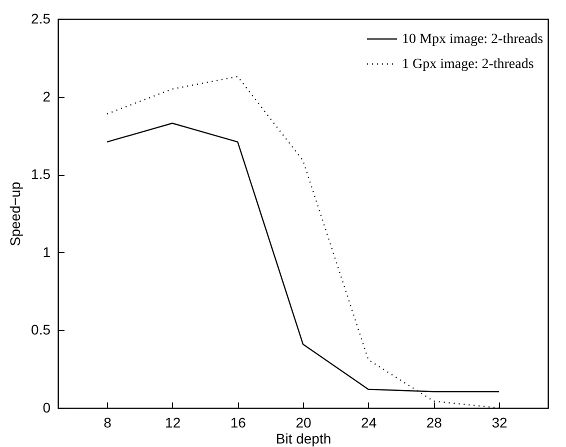 The image size is (566, 447). Describe the element at coordinates (173, 422) in the screenshot. I see `x-tick-label: 12` at that location.